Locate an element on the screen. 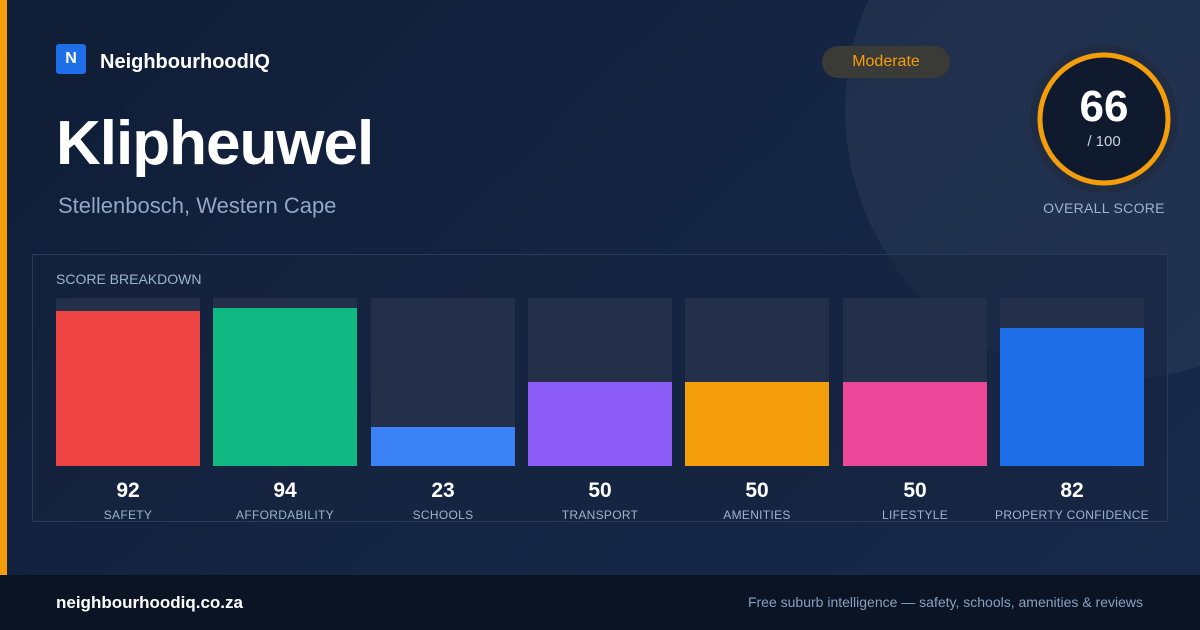 The image size is (1200, 630). accent-strip is located at coordinates (3, 287).